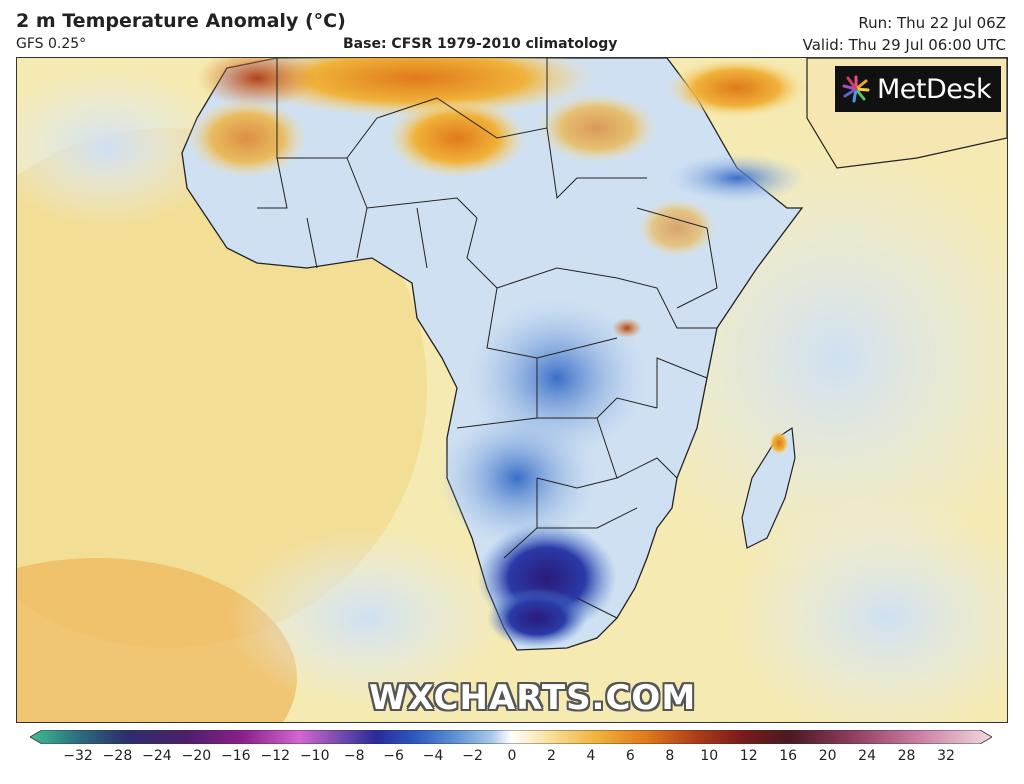 The image size is (1024, 784). What do you see at coordinates (533, 698) in the screenshot?
I see `wxcharts-watermark: WXCHARTS.COM` at bounding box center [533, 698].